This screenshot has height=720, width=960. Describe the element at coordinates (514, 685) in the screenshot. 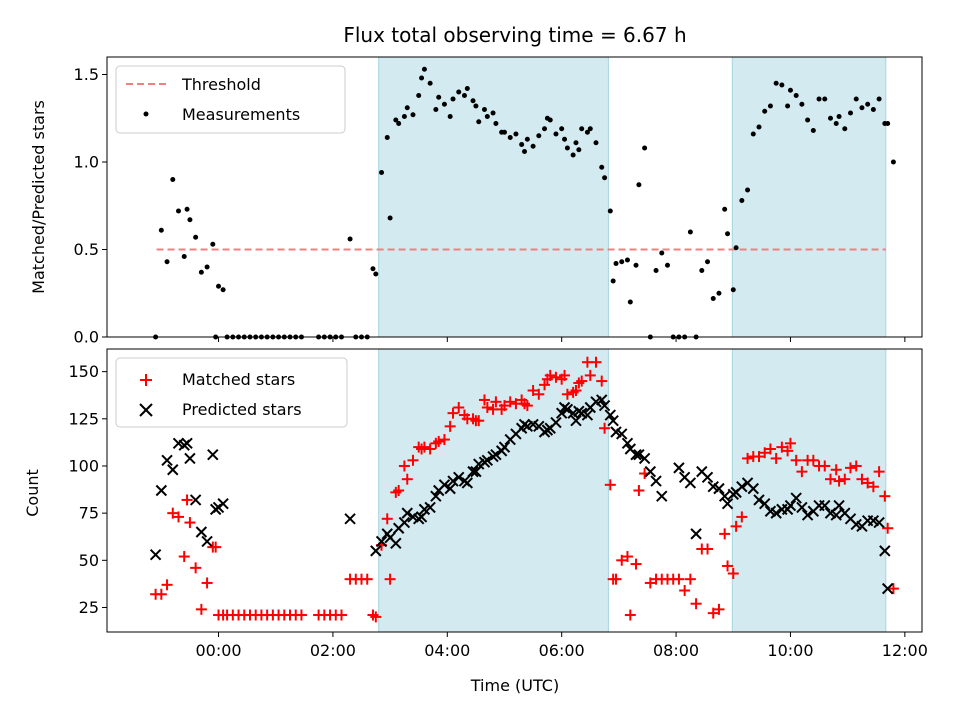

I see `x-axis-label: Time (UTC)` at that location.